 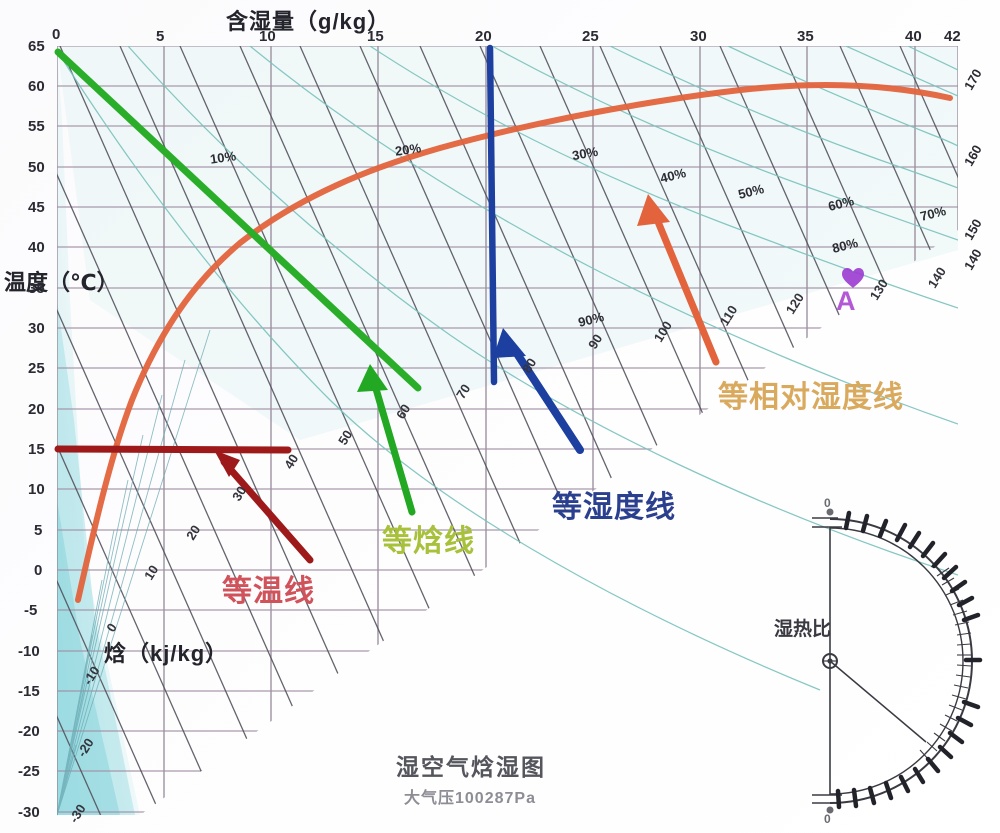 I want to click on x-tick-40: 40, so click(x=913, y=36).